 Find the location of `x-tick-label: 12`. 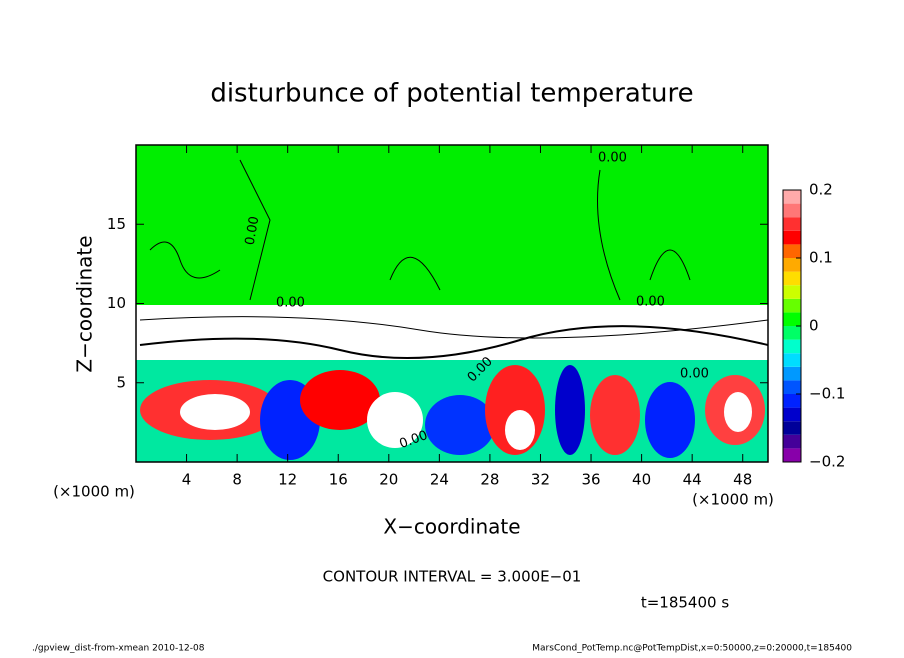

x-tick-label: 12 is located at coordinates (287, 480).